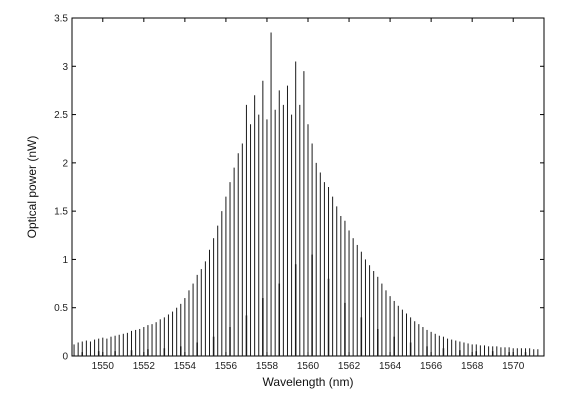 The height and width of the screenshot is (402, 576). What do you see at coordinates (65, 67) in the screenshot?
I see `y-tick-label: 3` at bounding box center [65, 67].